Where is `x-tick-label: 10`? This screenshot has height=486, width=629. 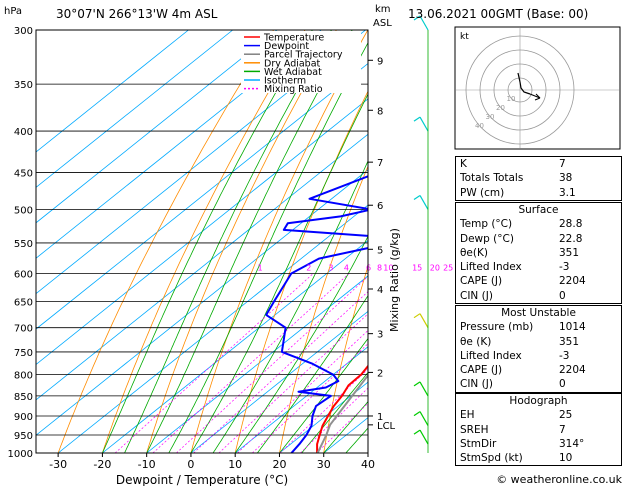 x-tick-label: 10 is located at coordinates (235, 464).